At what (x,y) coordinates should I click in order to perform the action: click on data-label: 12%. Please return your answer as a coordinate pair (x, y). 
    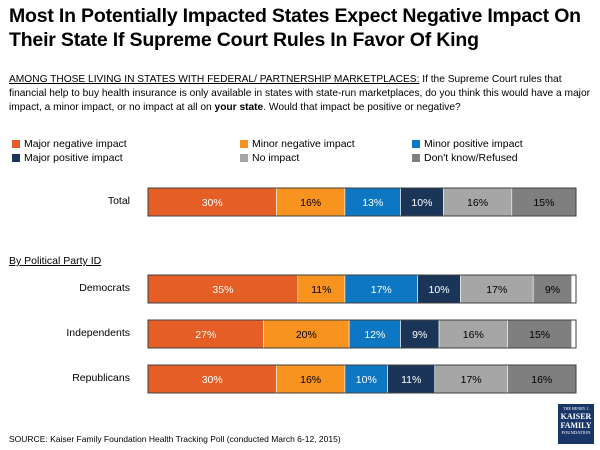
    Looking at the image, I should click on (374, 335).